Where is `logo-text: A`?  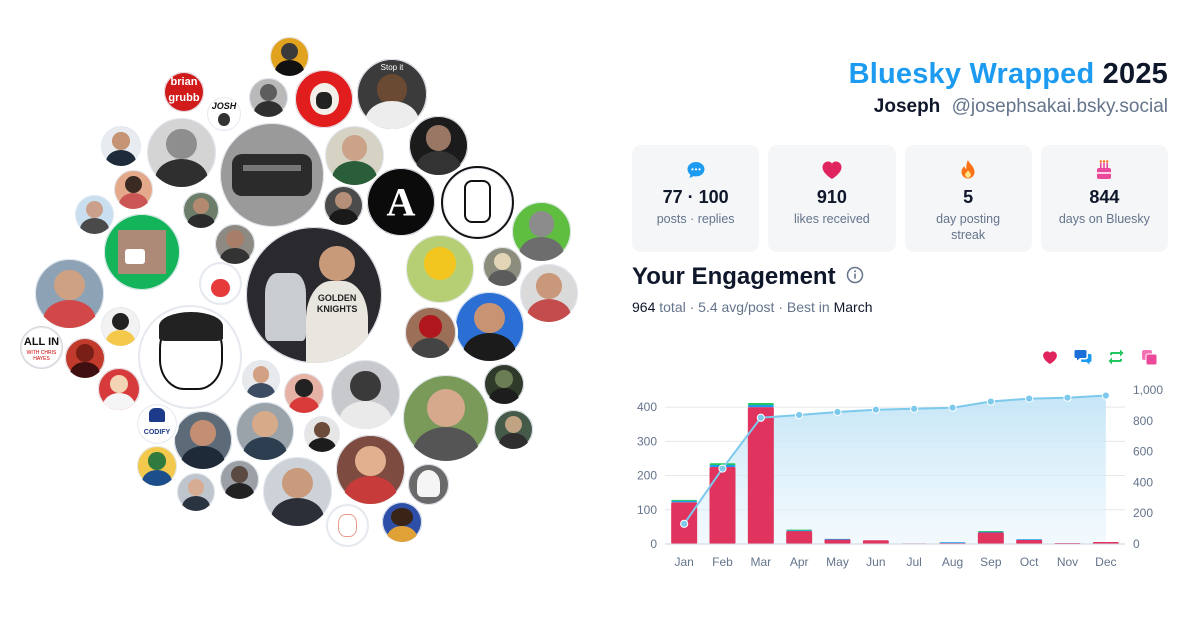
logo-text: A is located at coordinates (401, 202).